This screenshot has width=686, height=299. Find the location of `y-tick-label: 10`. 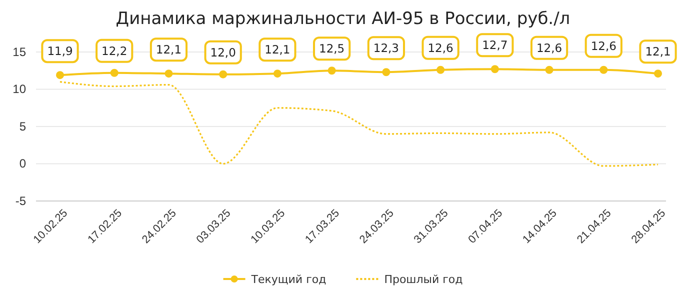

y-tick-label: 10 is located at coordinates (19, 89).